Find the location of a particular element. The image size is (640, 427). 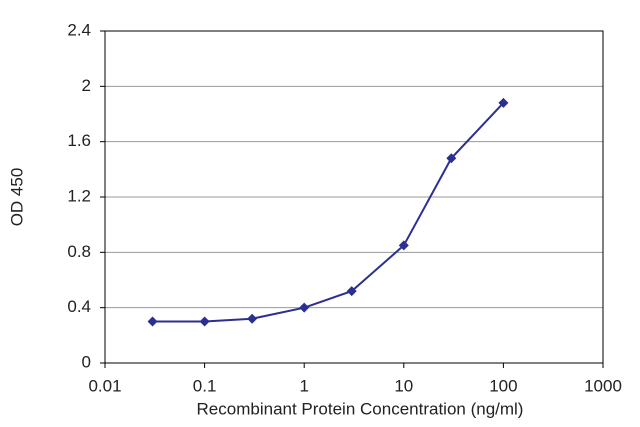

y-tick-label: 1.2 is located at coordinates (79, 195).